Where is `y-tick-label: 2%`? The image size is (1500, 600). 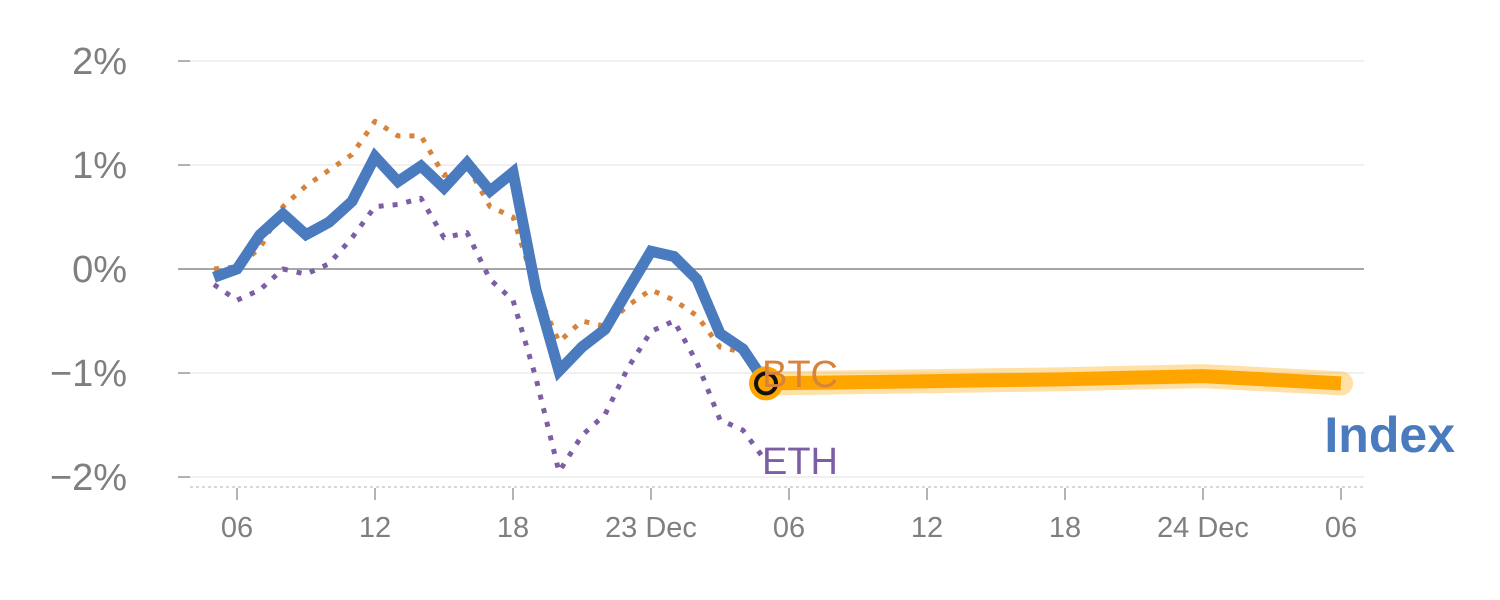 y-tick-label: 2% is located at coordinates (99, 62).